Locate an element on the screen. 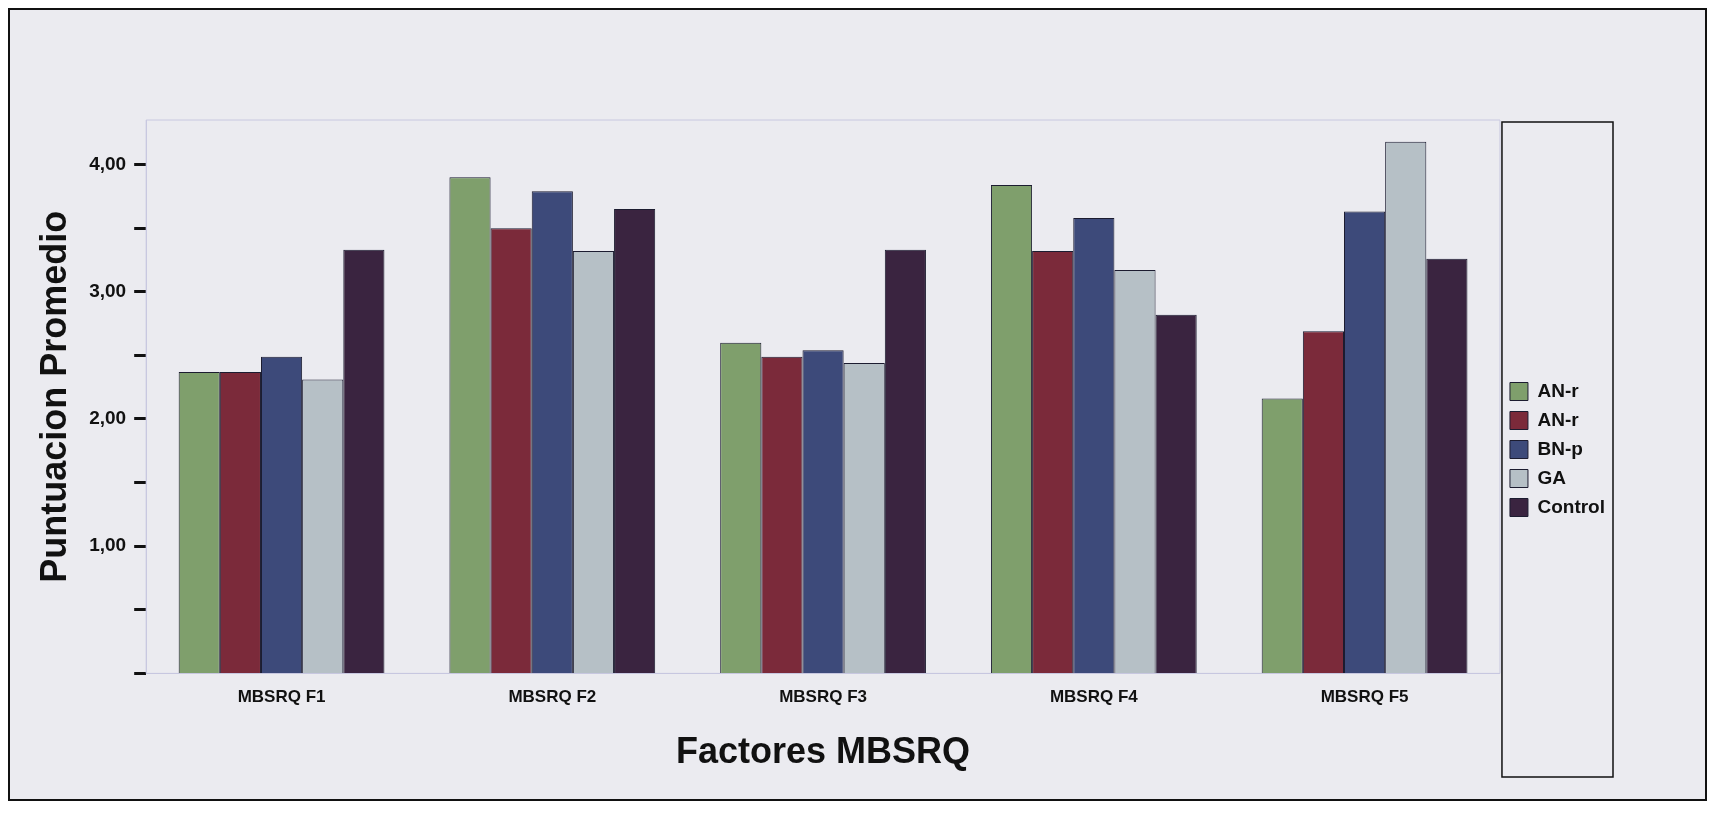 Image resolution: width=1719 pixels, height=813 pixels. y-tick-label: 2,00 is located at coordinates (108, 418).